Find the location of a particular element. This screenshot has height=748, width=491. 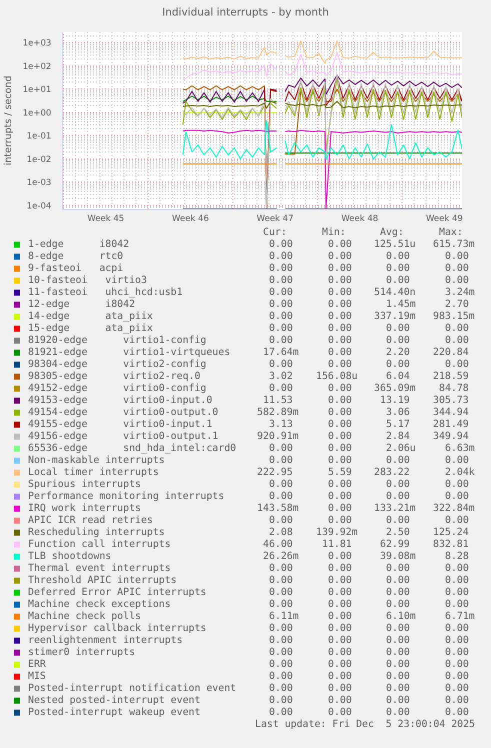

text: 2.50 is located at coordinates (398, 532).